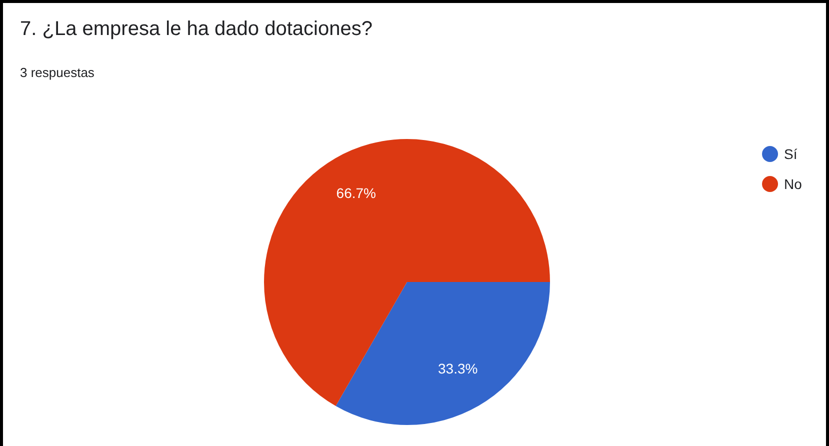 The height and width of the screenshot is (446, 829). Describe the element at coordinates (793, 184) in the screenshot. I see `legend-label: No` at that location.